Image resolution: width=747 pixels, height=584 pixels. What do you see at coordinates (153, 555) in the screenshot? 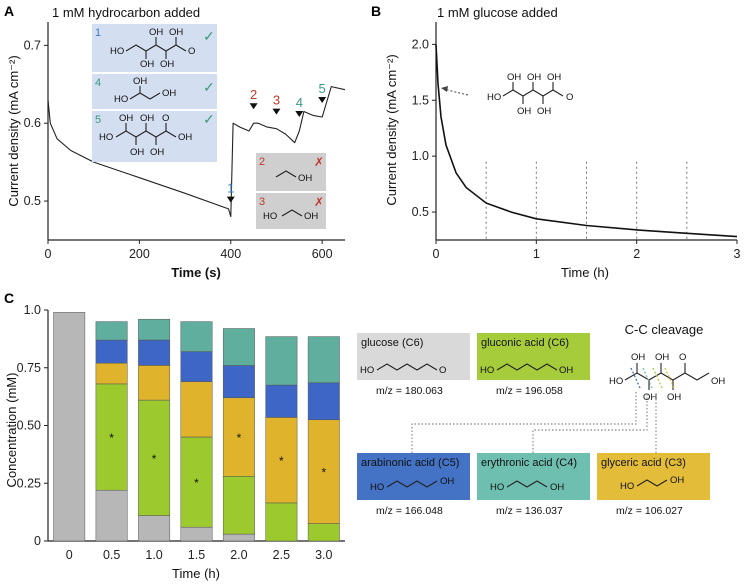
I see `x-tick-label: 1.0` at bounding box center [153, 555].